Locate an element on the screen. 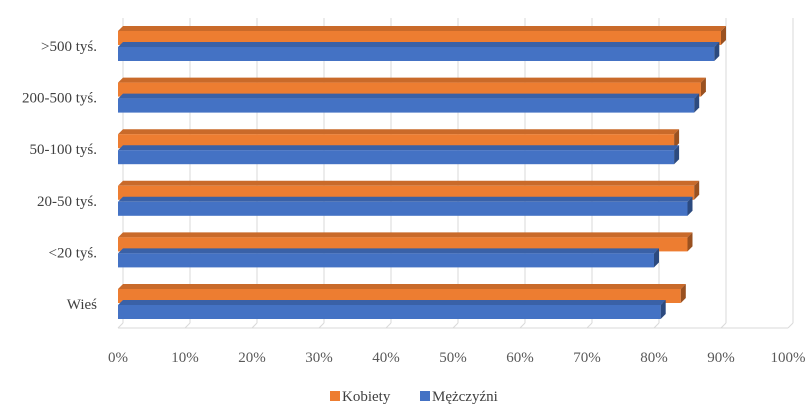 The height and width of the screenshot is (405, 805). category-label: 50-100 tyś. is located at coordinates (64, 150).